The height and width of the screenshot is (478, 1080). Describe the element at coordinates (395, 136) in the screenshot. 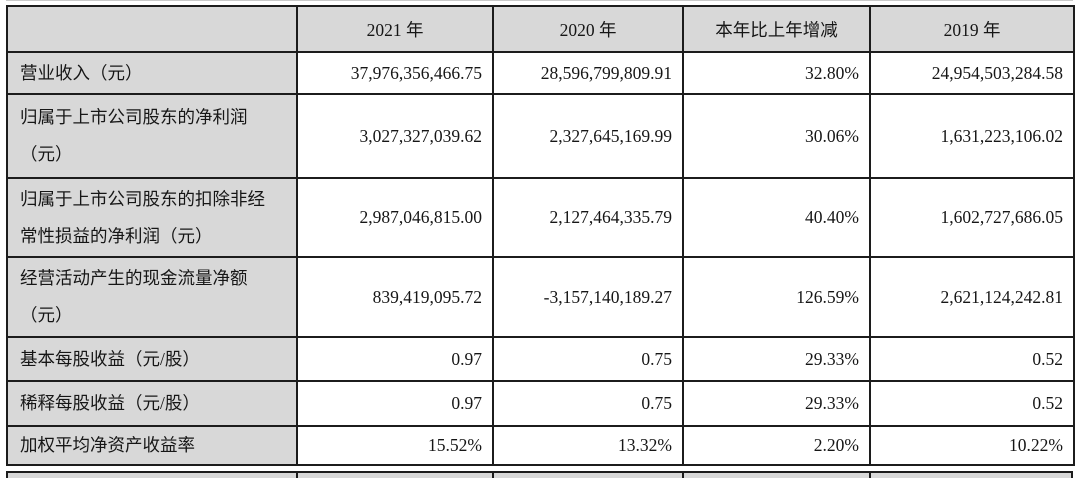

I see `value-2021: 3,027,327,039.62` at that location.